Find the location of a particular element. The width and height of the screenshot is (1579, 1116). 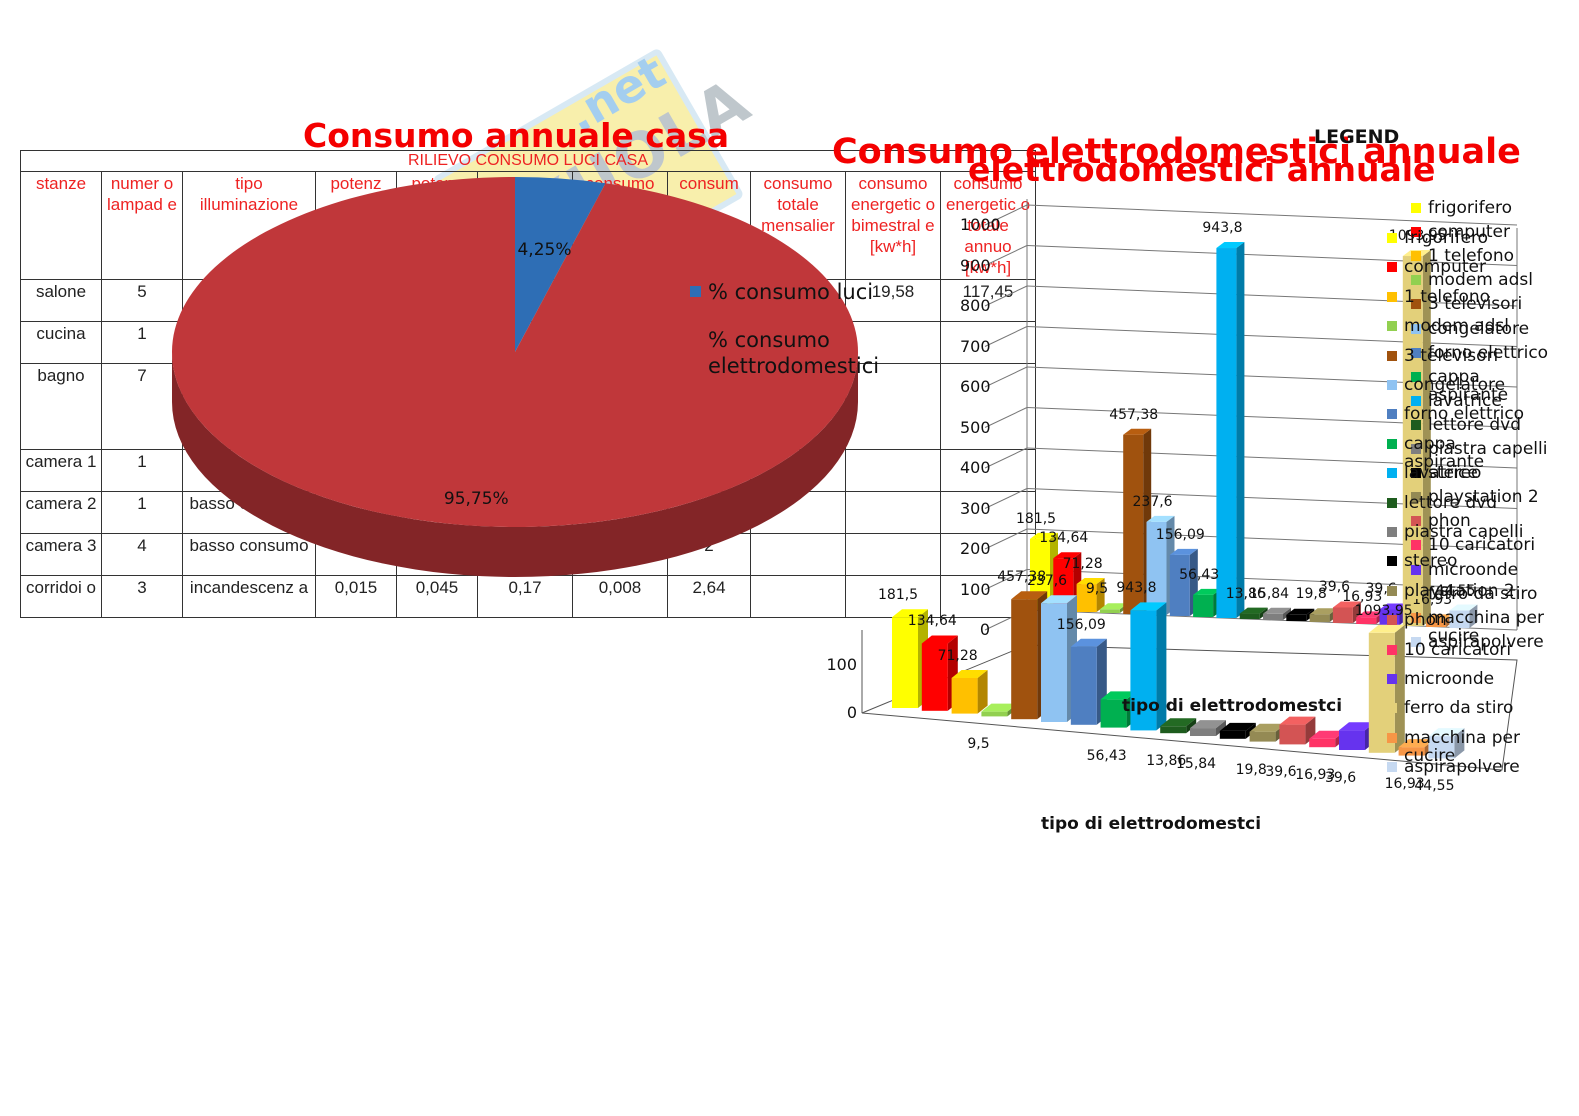

back-legend-label: macchina per cucire is located at coordinates (1486, 626).